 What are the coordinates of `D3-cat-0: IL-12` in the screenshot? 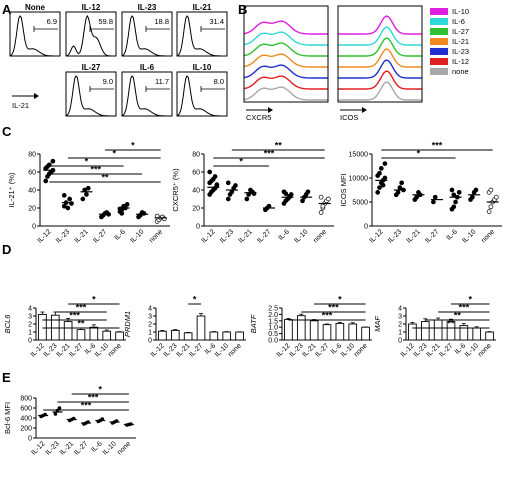 It's located at (408, 350).